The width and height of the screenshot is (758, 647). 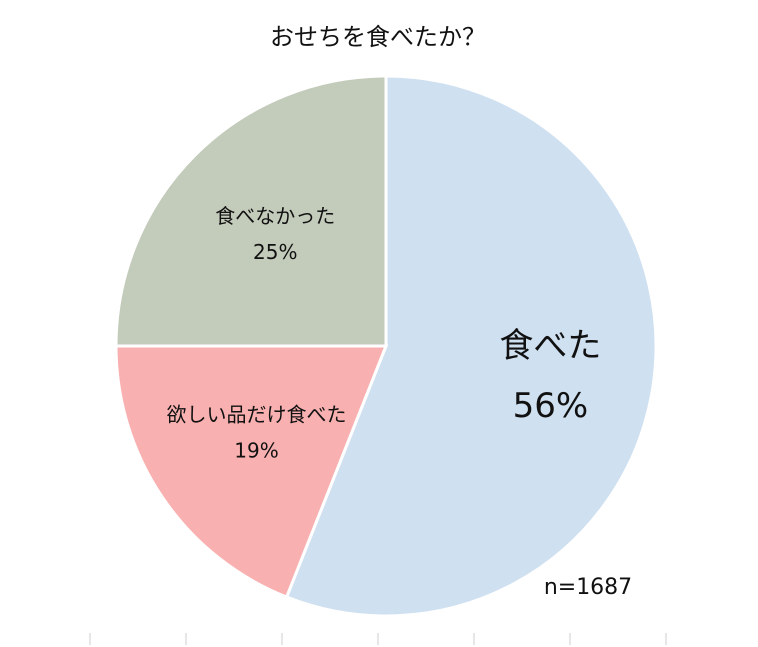 I want to click on pie-slice, so click(x=251, y=471).